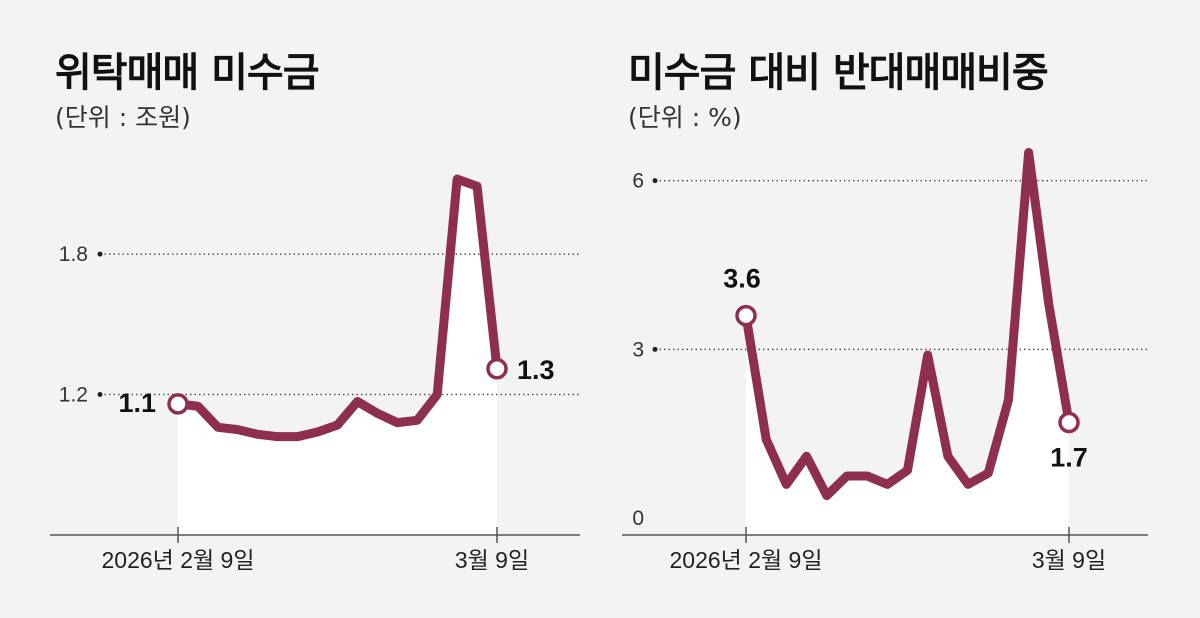  I want to click on unit-label: (단위 : 조원), so click(123, 117).